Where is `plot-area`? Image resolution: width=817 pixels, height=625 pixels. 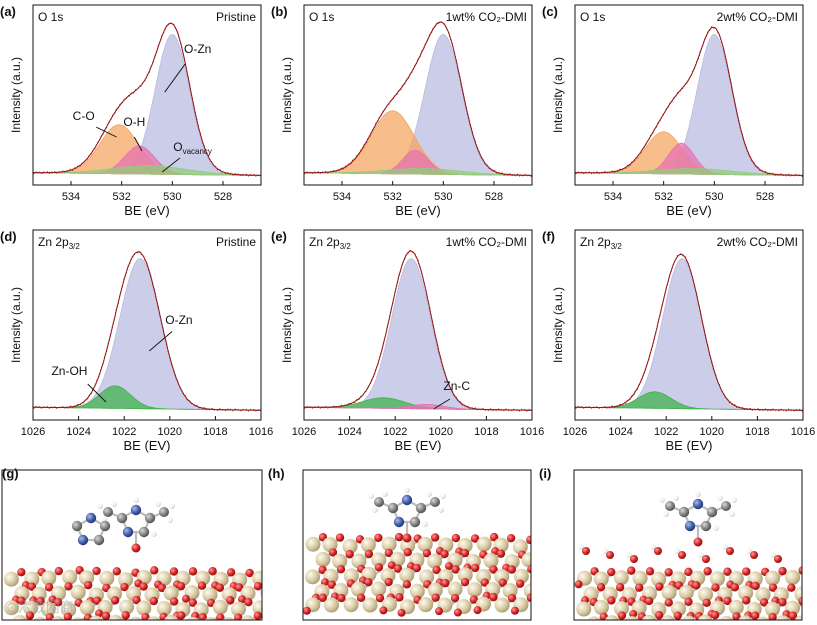
plot-area is located at coordinates (418, 98).